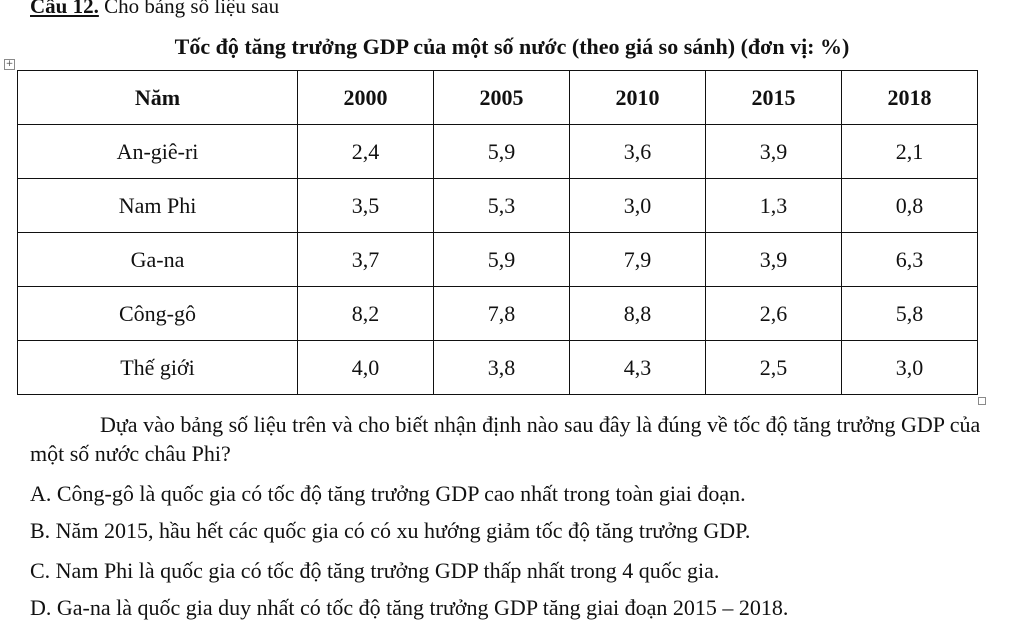 This screenshot has height=637, width=1024. What do you see at coordinates (315, 635) in the screenshot?
I see `cut-off-text-fragment` at bounding box center [315, 635].